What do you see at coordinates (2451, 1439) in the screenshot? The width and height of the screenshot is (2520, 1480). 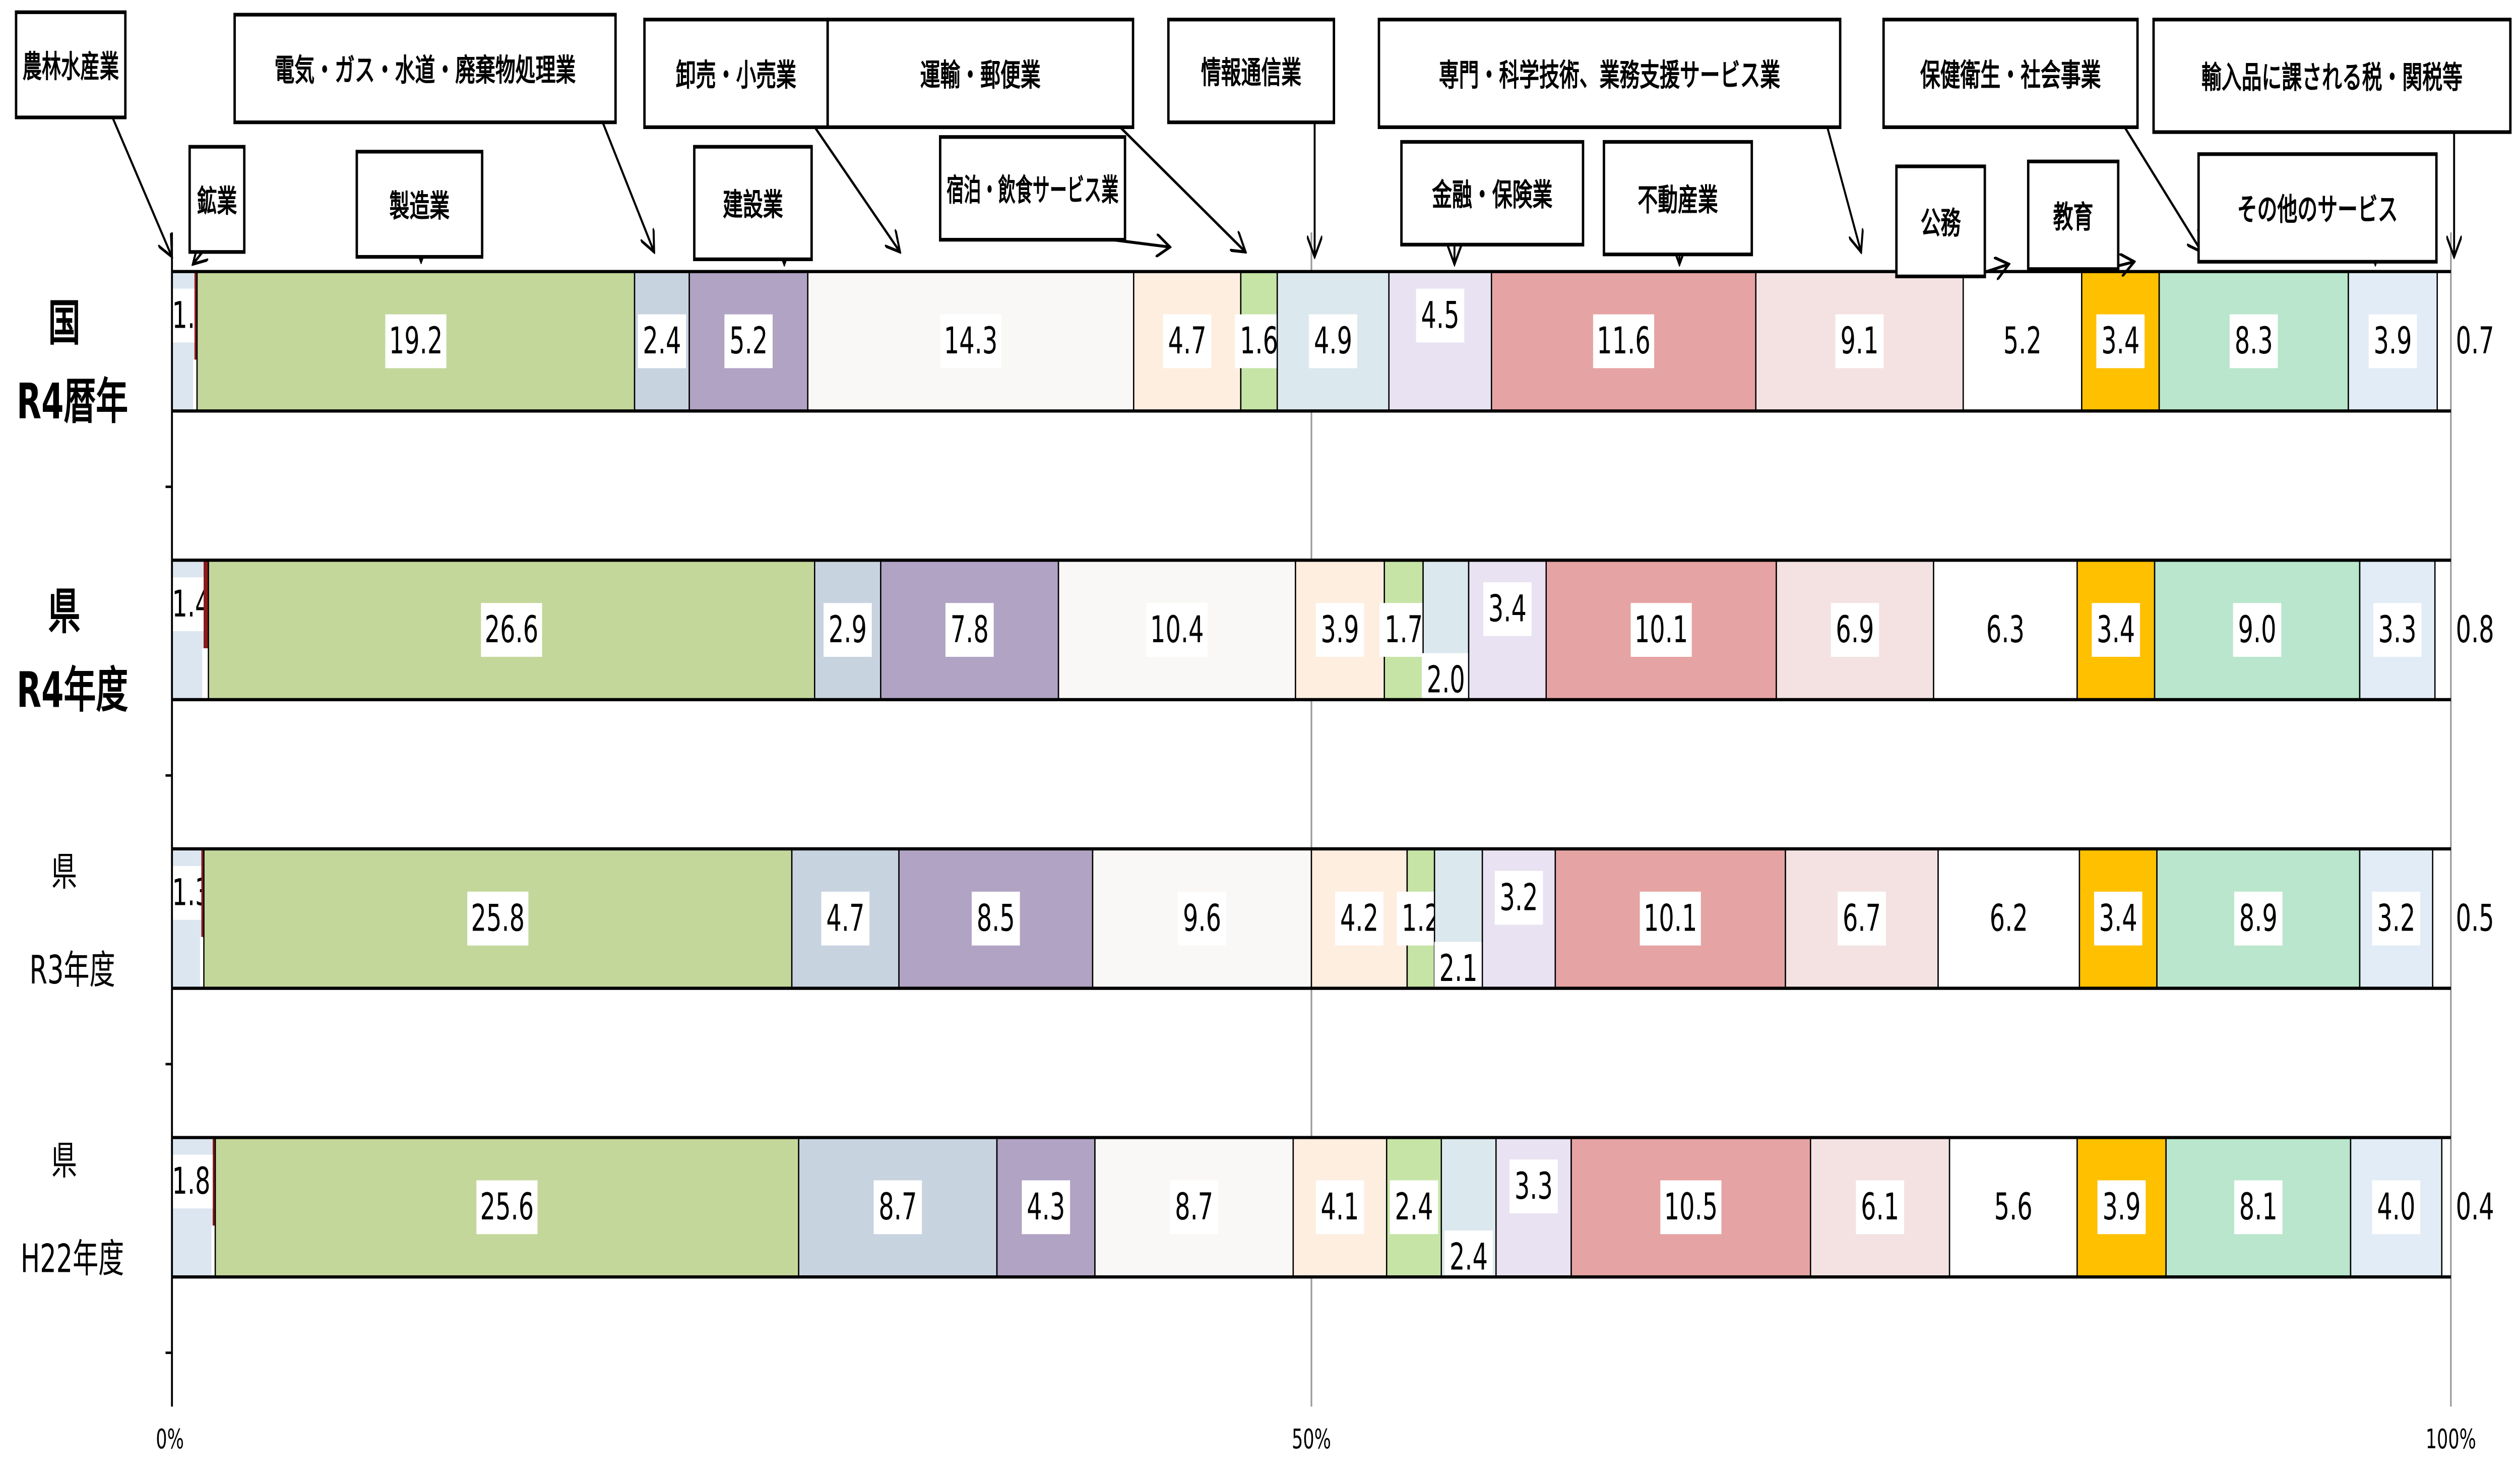 I see `x-tick-label: 100%` at bounding box center [2451, 1439].